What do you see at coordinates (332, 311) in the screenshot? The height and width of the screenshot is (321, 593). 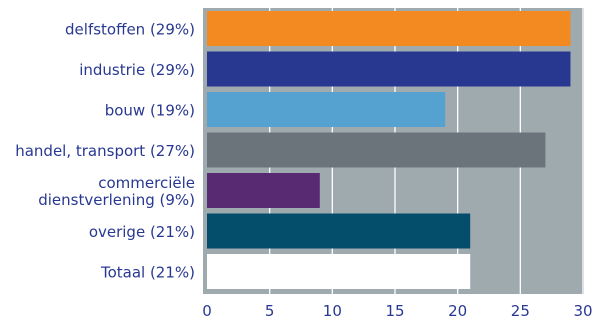 I see `x-tick-label: 10` at bounding box center [332, 311].